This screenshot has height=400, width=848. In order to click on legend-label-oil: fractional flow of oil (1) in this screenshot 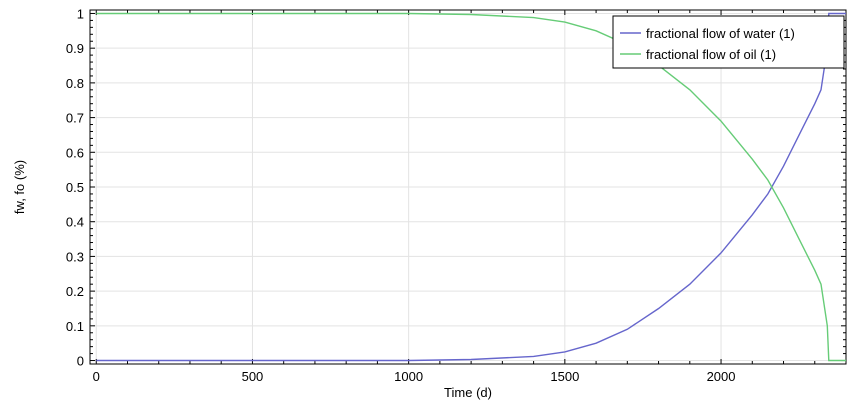, I will do `click(711, 54)`.